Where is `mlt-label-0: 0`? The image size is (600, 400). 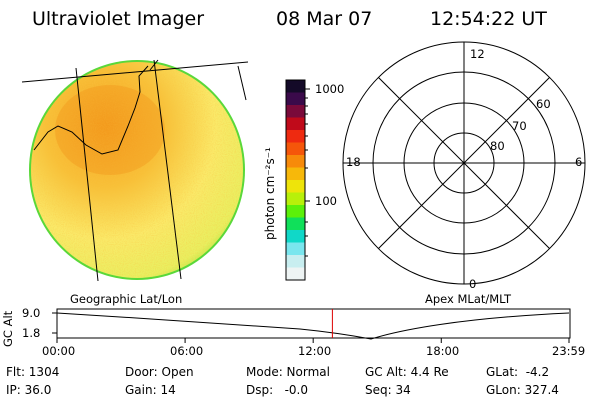
mlt-label-0: 0 is located at coordinates (473, 284).